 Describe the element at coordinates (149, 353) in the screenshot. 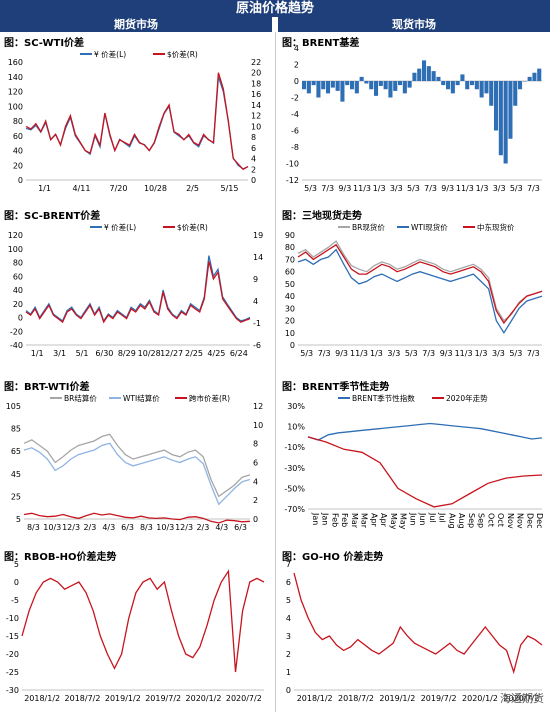

I see `x-tick-label: 10/28` at that location.